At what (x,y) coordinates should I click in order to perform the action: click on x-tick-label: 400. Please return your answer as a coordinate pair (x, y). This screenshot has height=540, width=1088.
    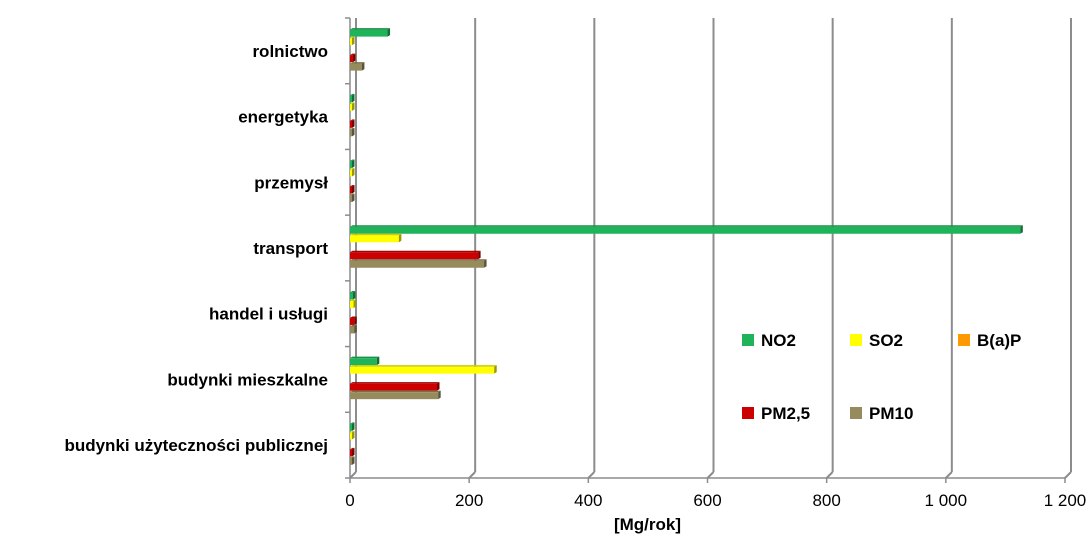
    Looking at the image, I should click on (588, 500).